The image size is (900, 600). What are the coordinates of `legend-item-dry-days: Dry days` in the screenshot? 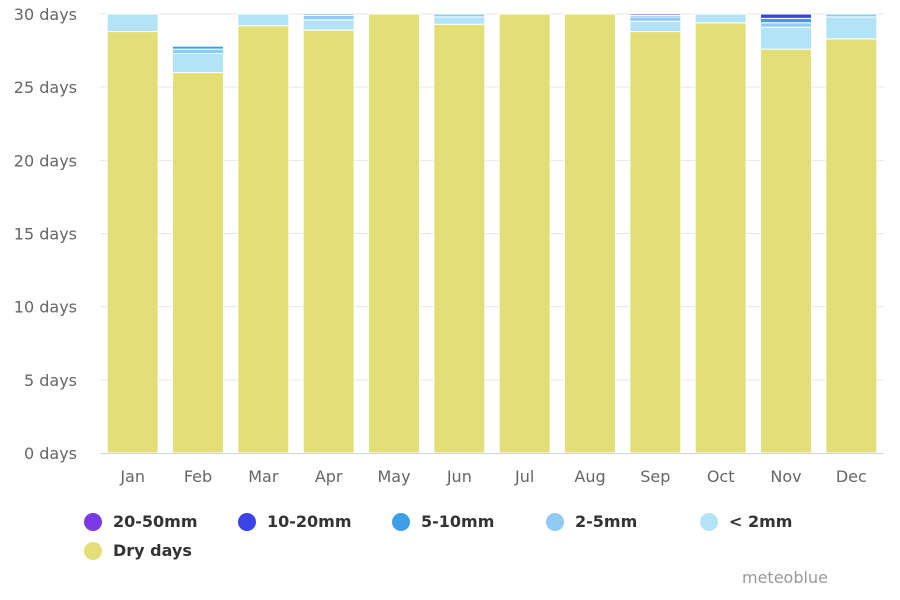 It's located at (138, 550).